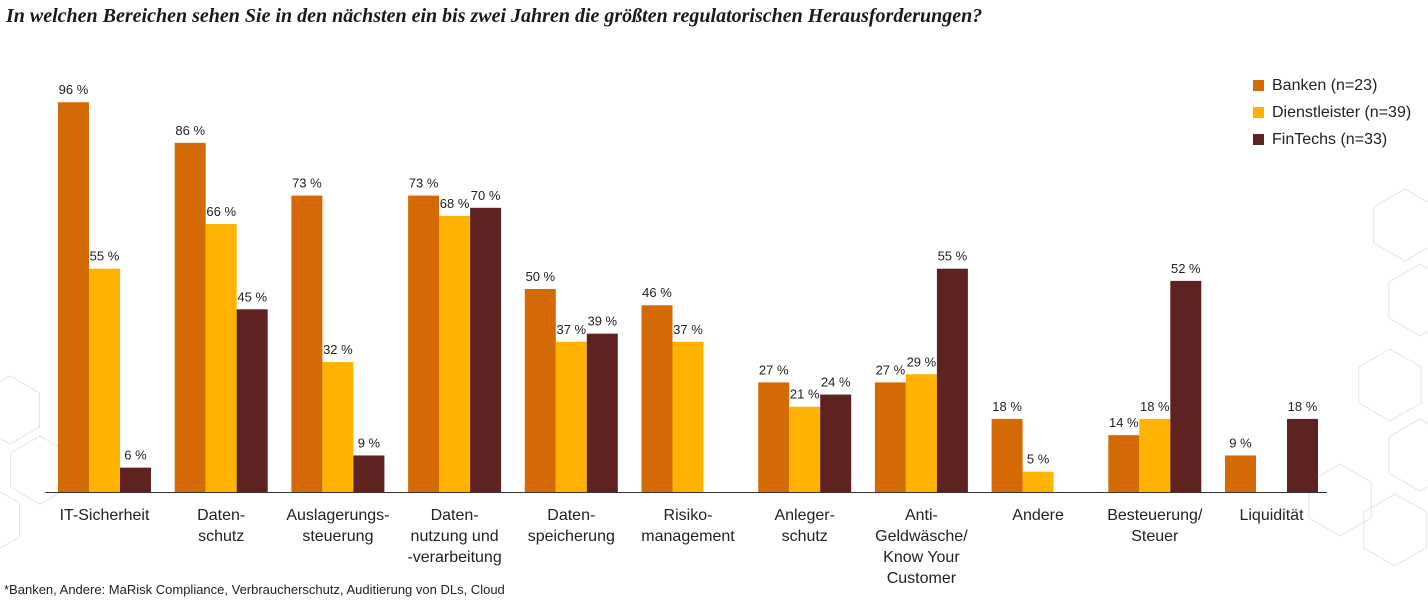 This screenshot has width=1428, height=600. I want to click on data-label: 29 %, so click(922, 361).